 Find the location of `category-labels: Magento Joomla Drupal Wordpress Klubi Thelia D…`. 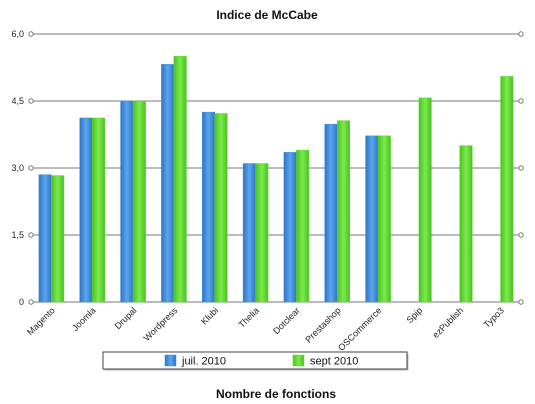

category-labels: Magento Joomla Drupal Wordpress Klubi Thelia D… is located at coordinates (265, 329).